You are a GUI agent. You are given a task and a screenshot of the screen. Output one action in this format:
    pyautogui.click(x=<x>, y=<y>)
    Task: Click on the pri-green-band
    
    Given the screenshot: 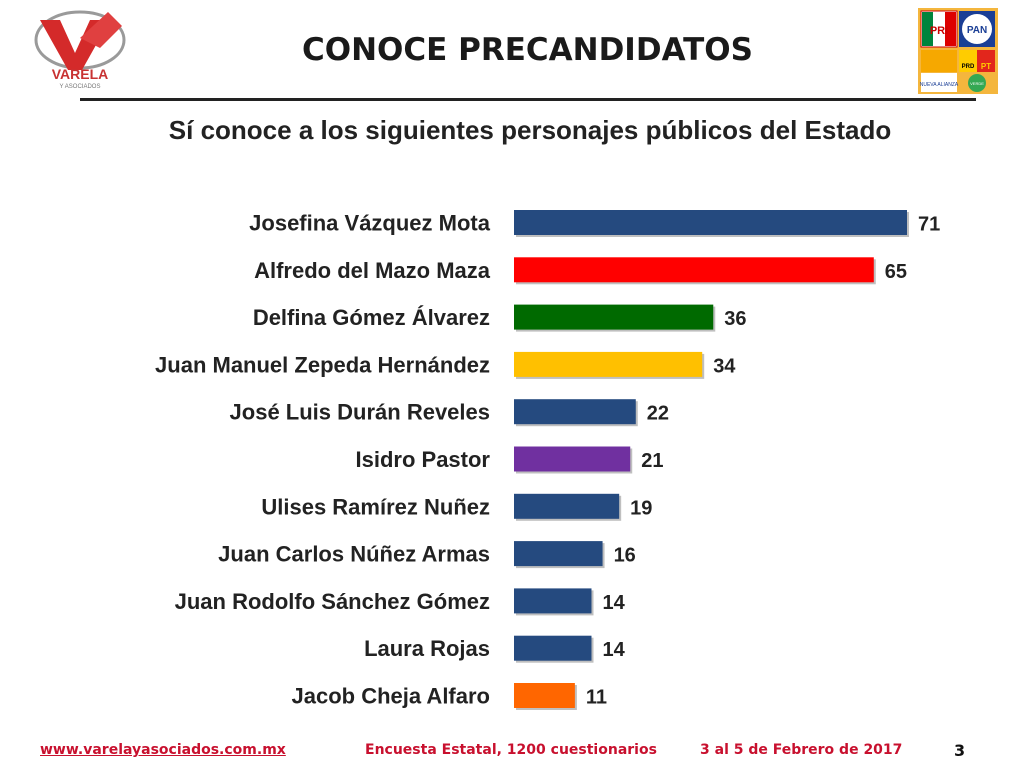 What is the action you would take?
    pyautogui.click(x=927, y=29)
    